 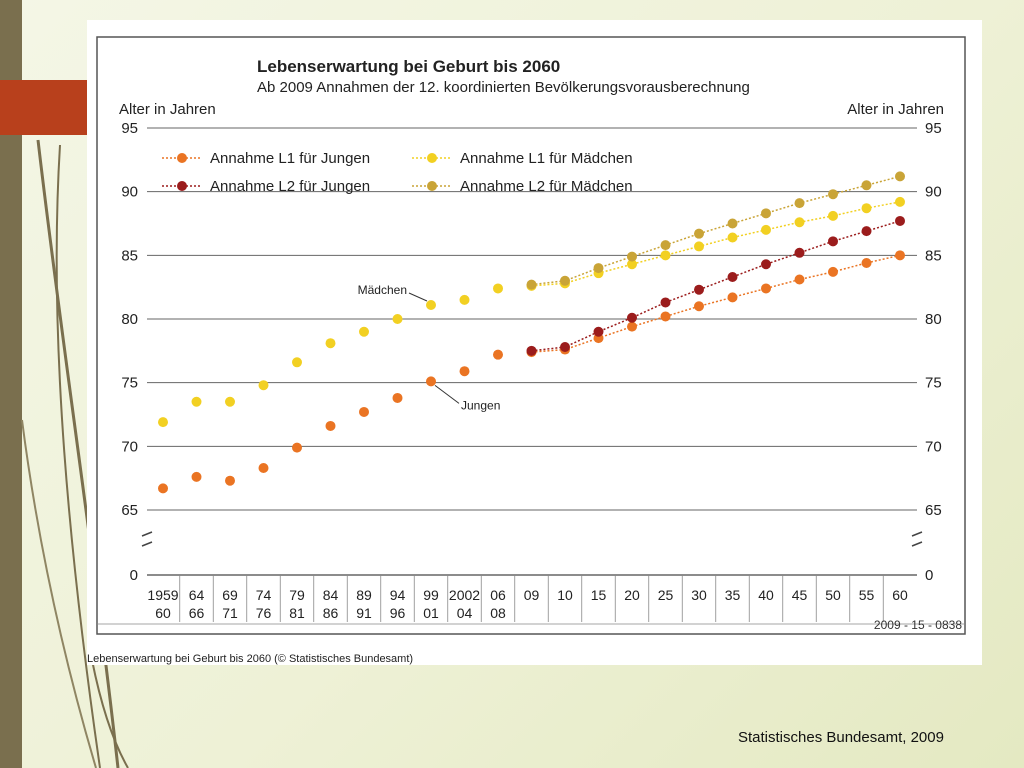 I want to click on x-tick-label-bottom: 81, so click(x=297, y=613).